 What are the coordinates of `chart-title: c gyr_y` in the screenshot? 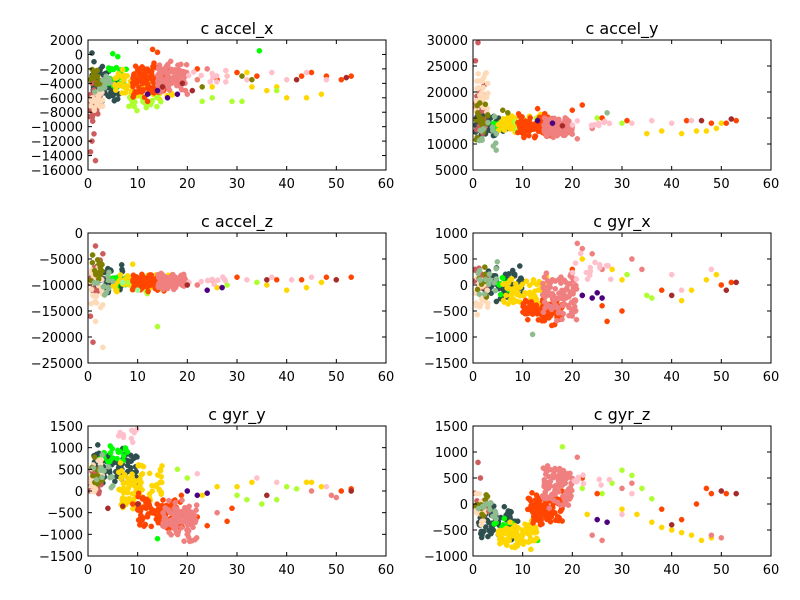 It's located at (237, 415).